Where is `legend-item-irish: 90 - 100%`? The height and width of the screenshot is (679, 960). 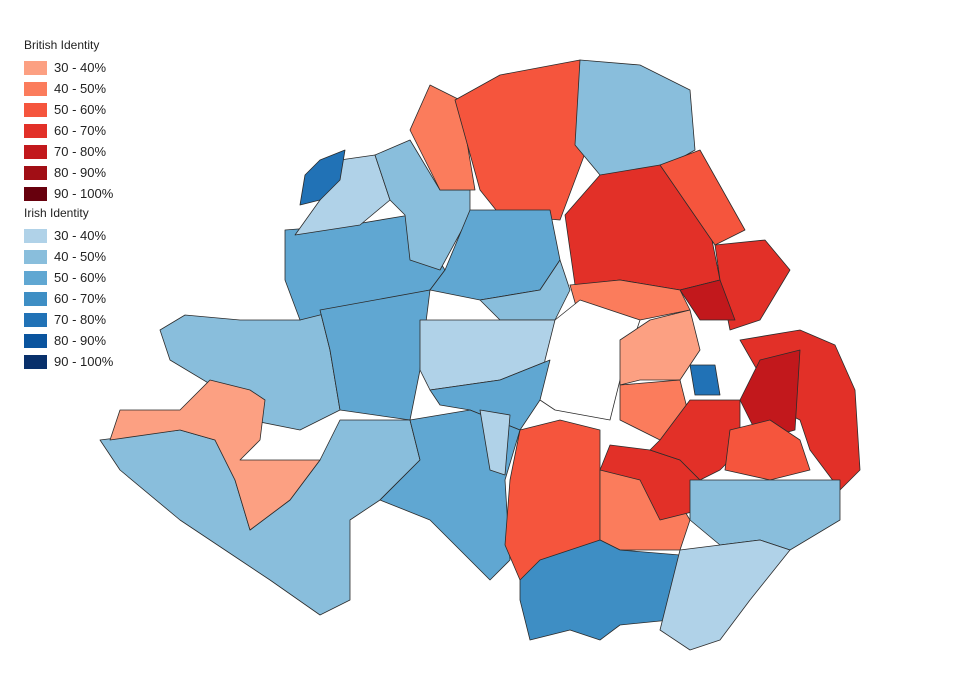
legend-item-irish: 90 - 100% is located at coordinates (68, 361).